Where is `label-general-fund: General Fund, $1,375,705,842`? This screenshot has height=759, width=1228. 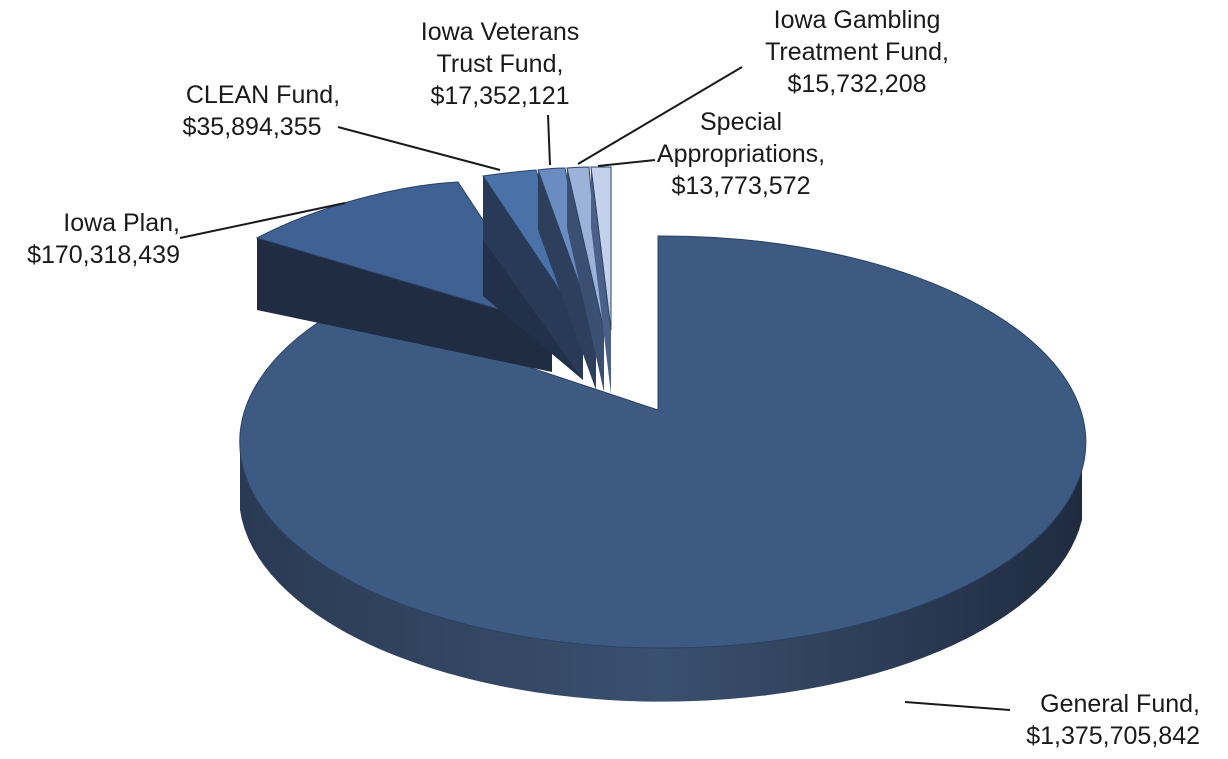
label-general-fund: General Fund, $1,375,705,842 is located at coordinates (1113, 720).